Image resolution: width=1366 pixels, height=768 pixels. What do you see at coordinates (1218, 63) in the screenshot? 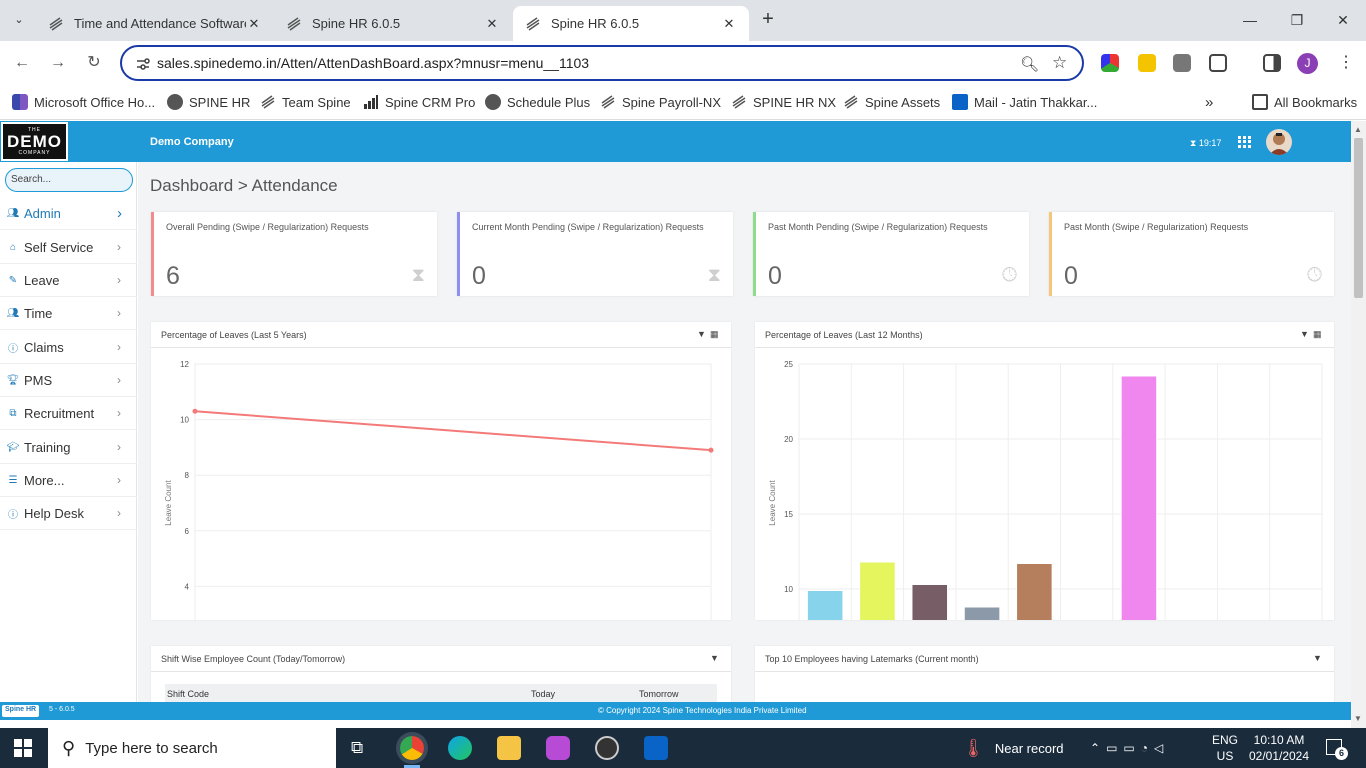
I see `extensions-puzzle-icon` at bounding box center [1218, 63].